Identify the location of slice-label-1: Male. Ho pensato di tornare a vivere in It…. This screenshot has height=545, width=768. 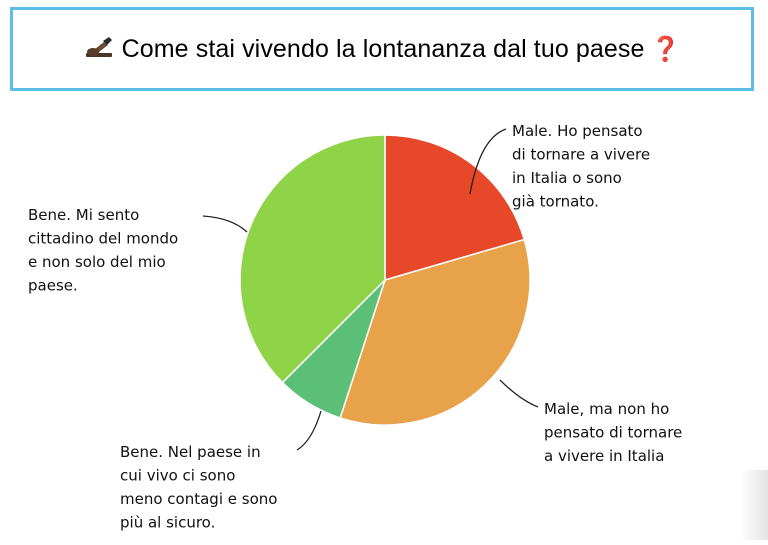
(581, 166).